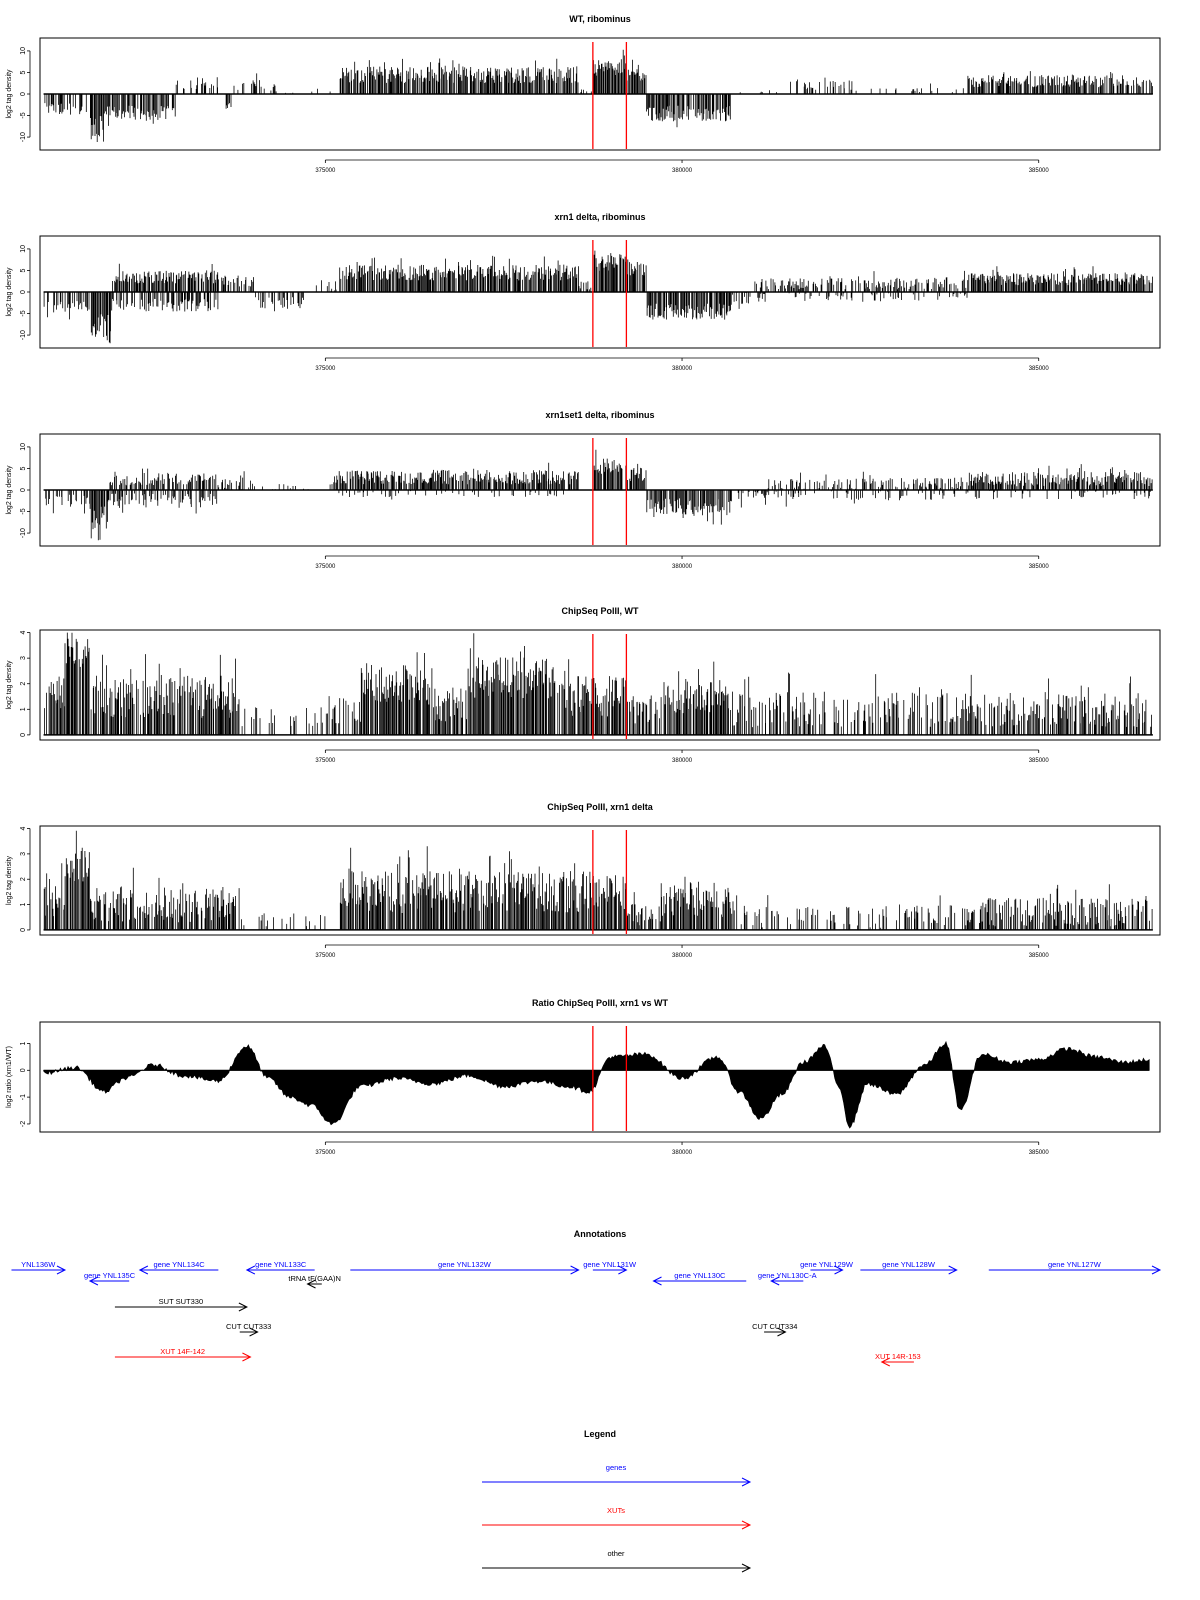 The width and height of the screenshot is (1200, 1600). I want to click on legend-label: XUTs, so click(616, 1510).